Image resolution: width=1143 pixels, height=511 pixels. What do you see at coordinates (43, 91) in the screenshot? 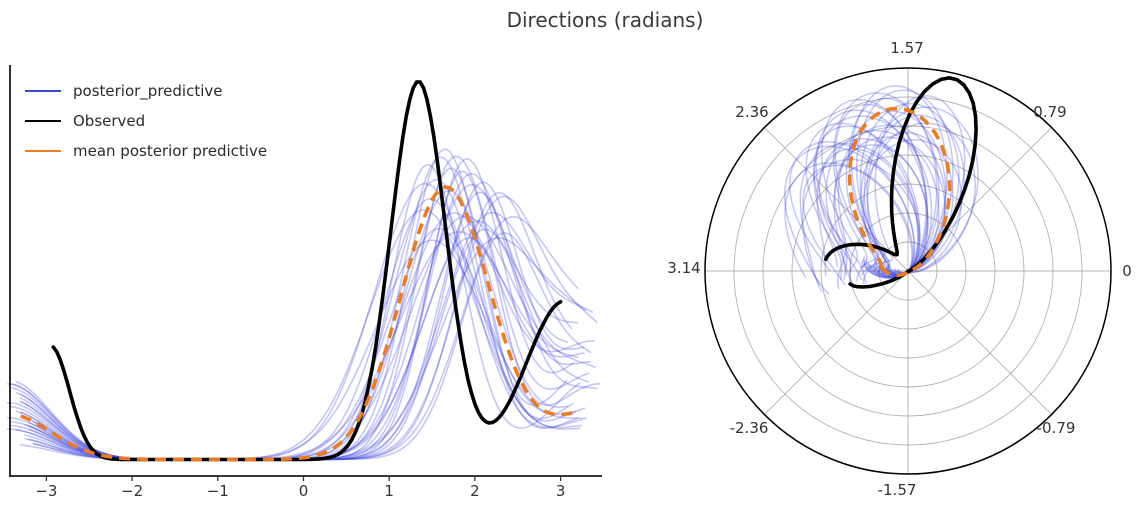
I see `legend-line-swatch-blue` at bounding box center [43, 91].